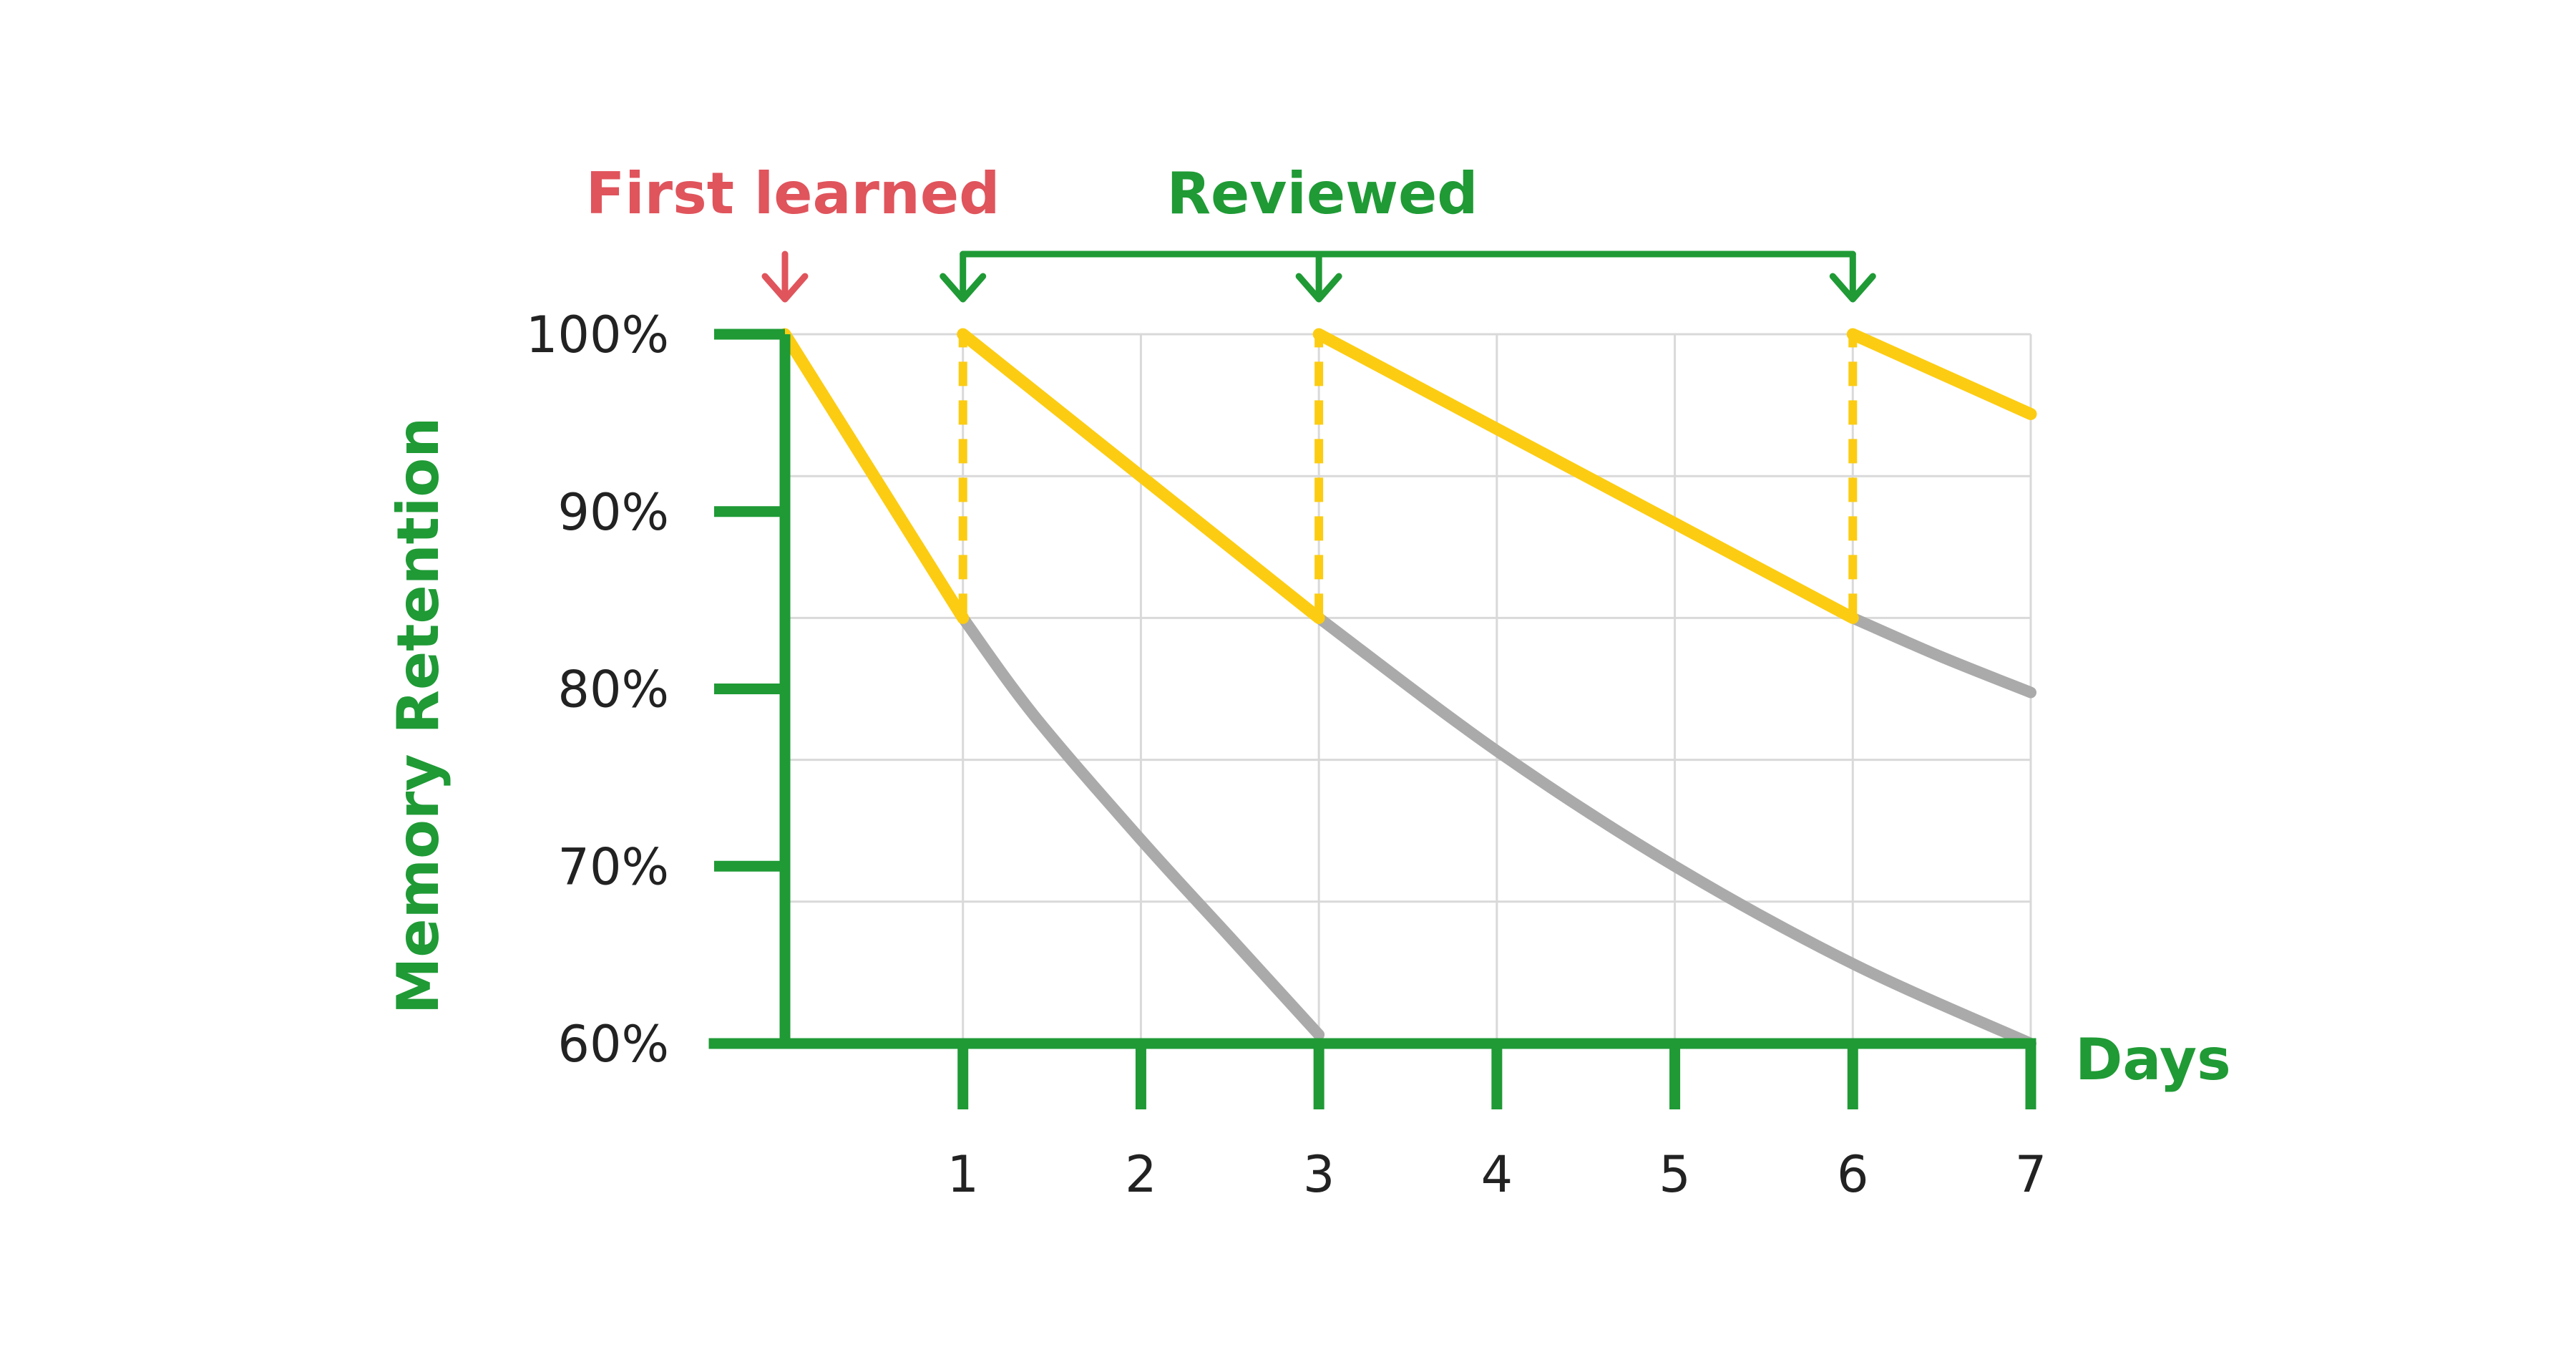 This screenshot has width=2576, height=1352. What do you see at coordinates (613, 1044) in the screenshot?
I see `y-tick-label: 60%` at bounding box center [613, 1044].